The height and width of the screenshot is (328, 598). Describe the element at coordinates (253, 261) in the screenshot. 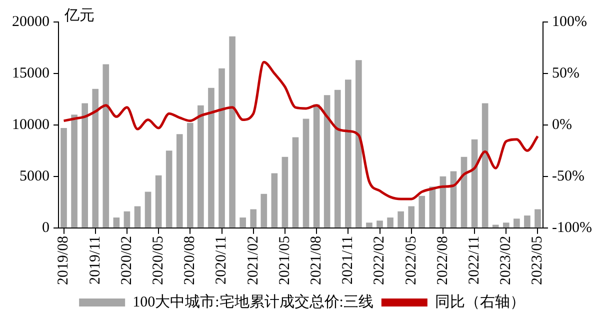

I see `x-tick-label: 2021/02` at that location.